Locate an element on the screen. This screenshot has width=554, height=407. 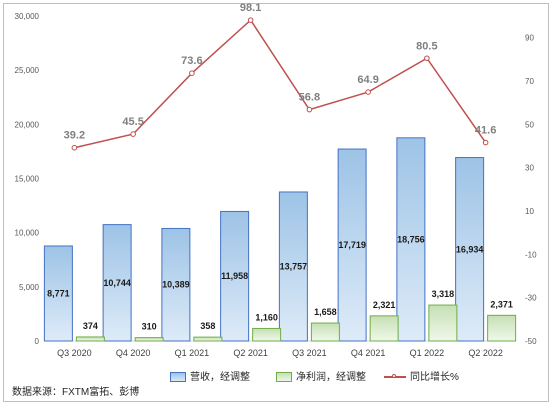
x-tick-label: Q1 2021 is located at coordinates (192, 353).